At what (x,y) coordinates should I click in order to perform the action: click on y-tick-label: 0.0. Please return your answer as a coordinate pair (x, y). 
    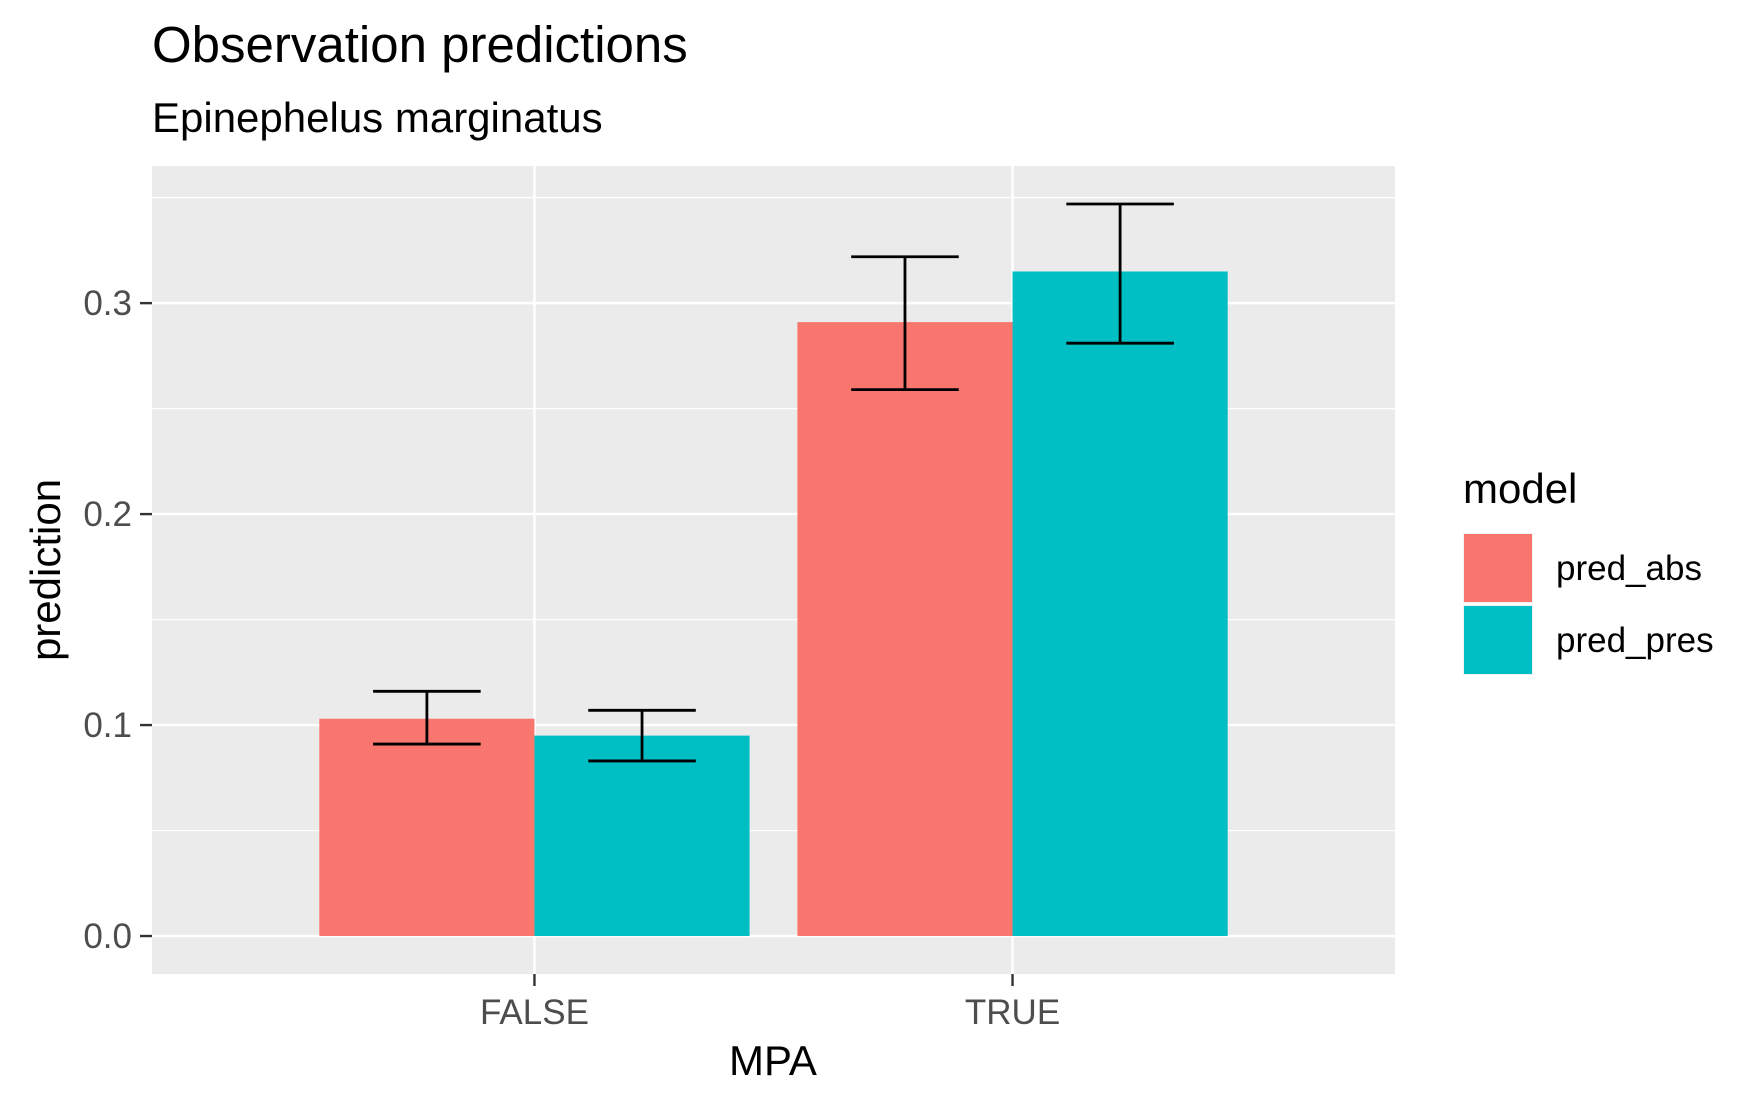
    Looking at the image, I should click on (107, 936).